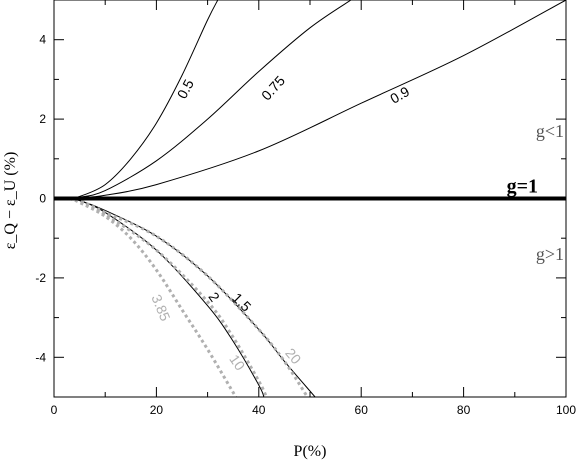  Describe the element at coordinates (42, 40) in the screenshot. I see `y-tick-label: 4` at that location.